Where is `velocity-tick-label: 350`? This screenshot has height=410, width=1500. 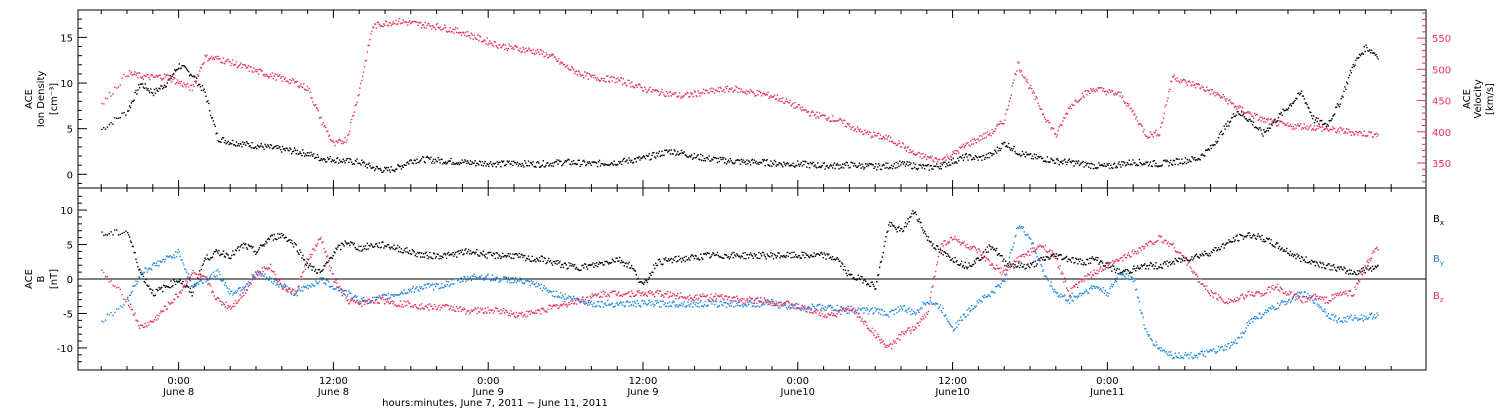
velocity-tick-label: 350 is located at coordinates (1441, 164).